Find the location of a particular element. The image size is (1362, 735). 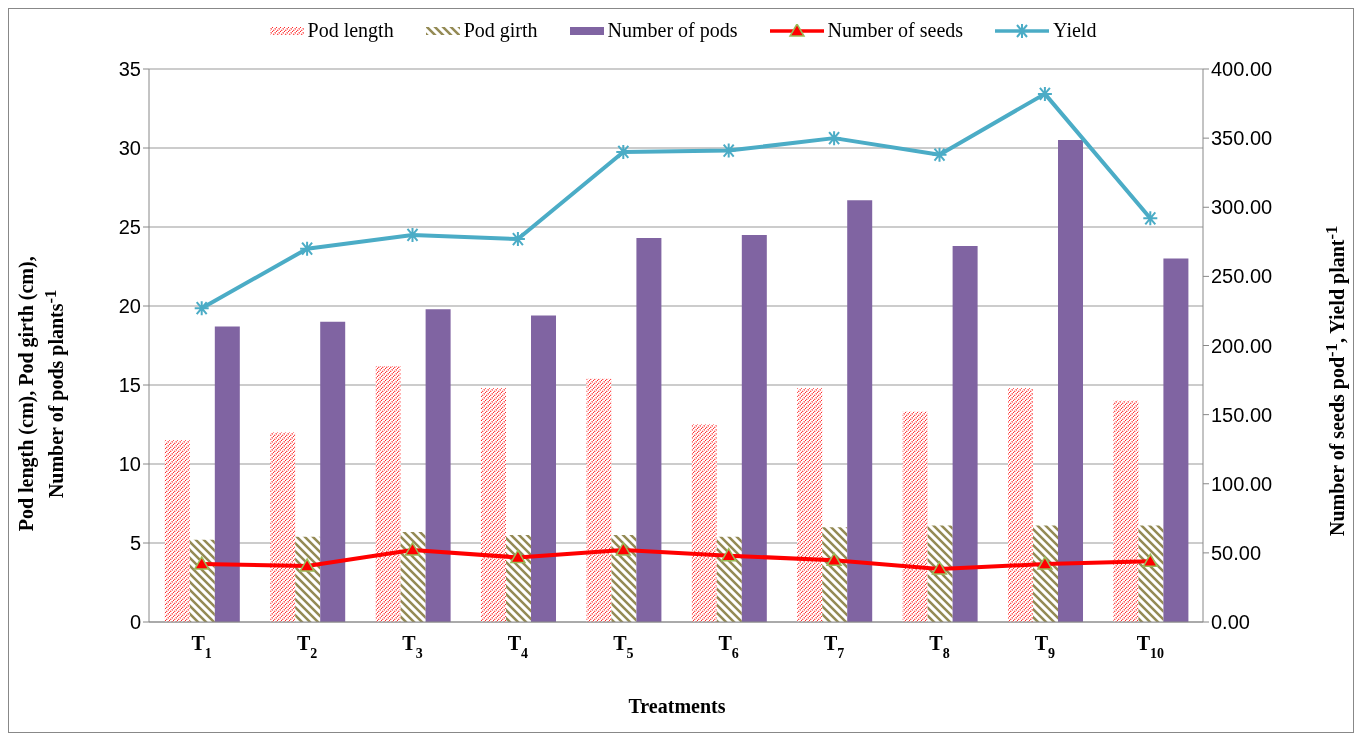

y2-tick-label: 250.00 is located at coordinates (1242, 276).